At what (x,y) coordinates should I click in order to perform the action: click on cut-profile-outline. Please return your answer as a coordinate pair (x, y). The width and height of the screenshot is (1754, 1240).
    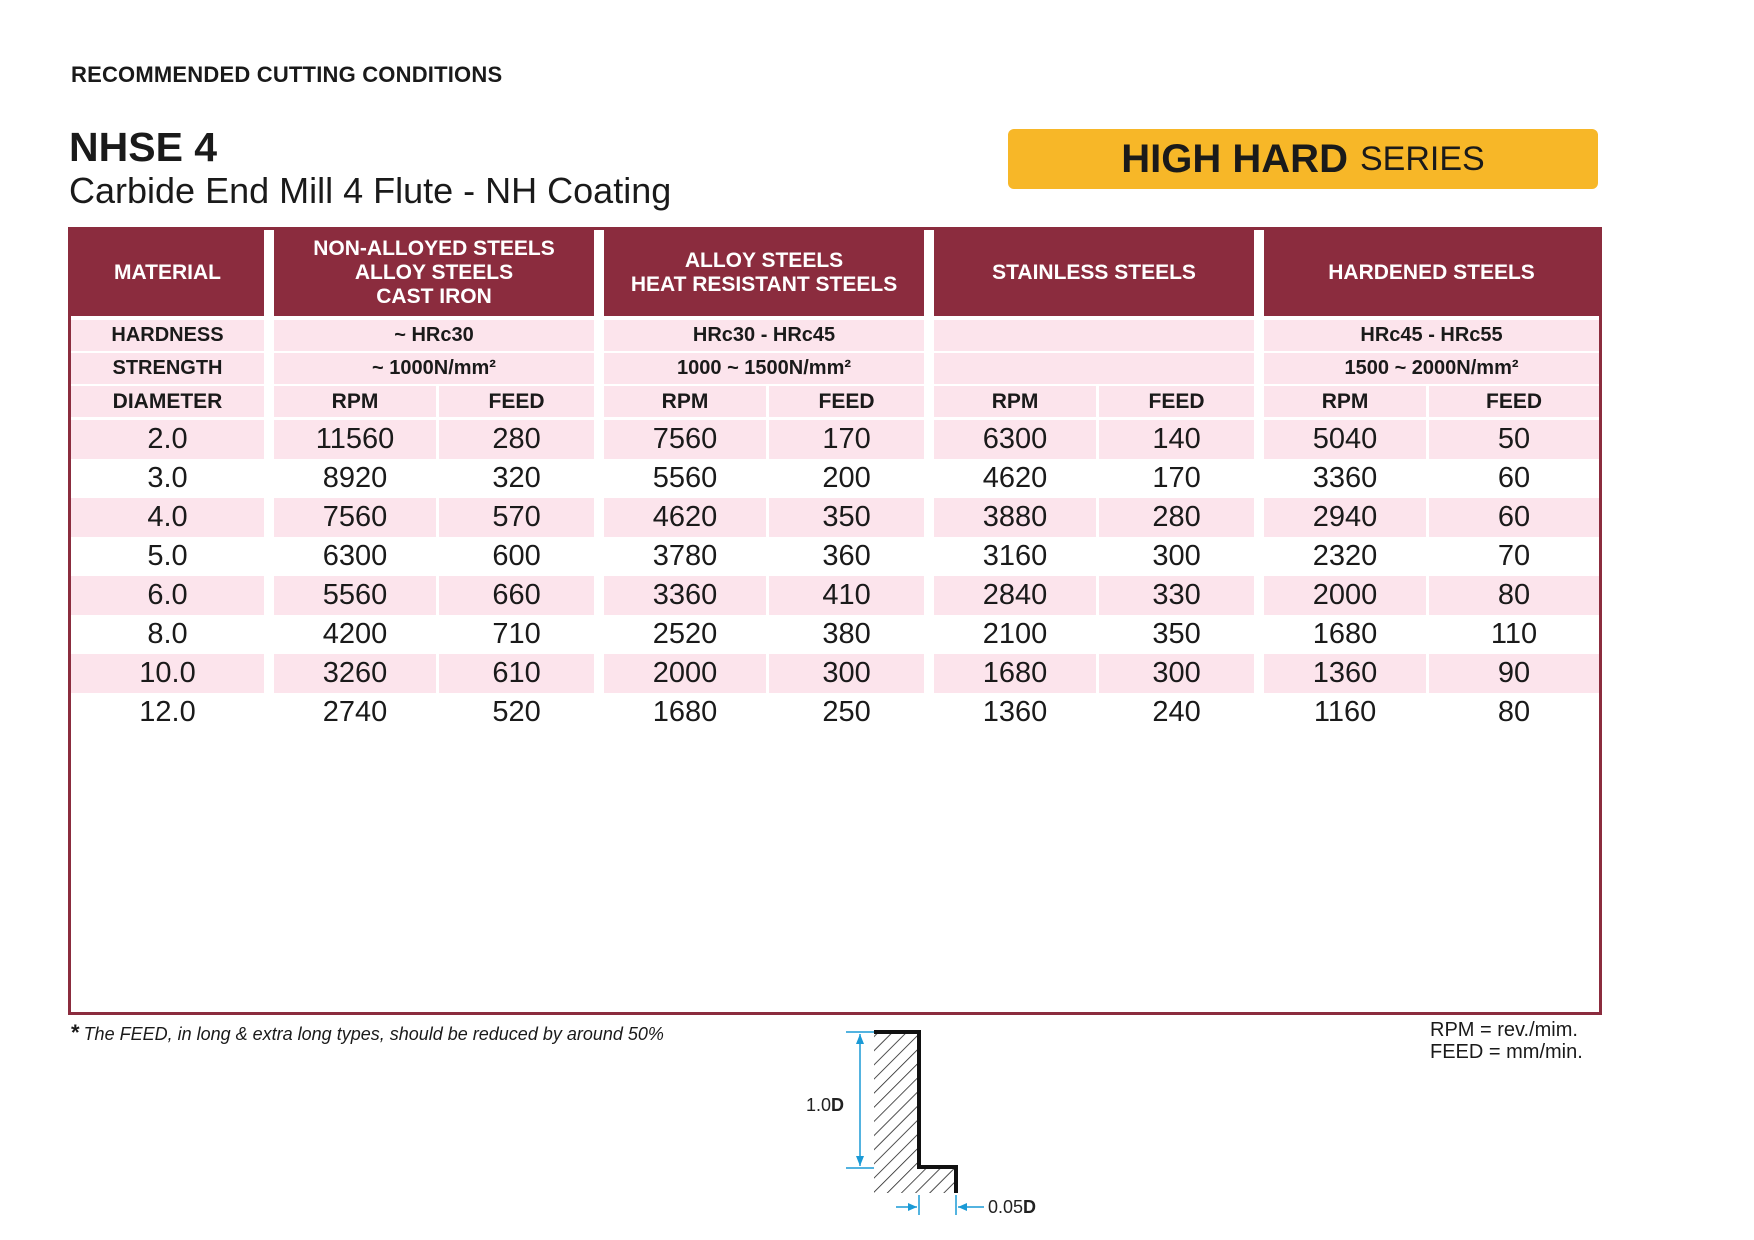
    Looking at the image, I should click on (916, 1111).